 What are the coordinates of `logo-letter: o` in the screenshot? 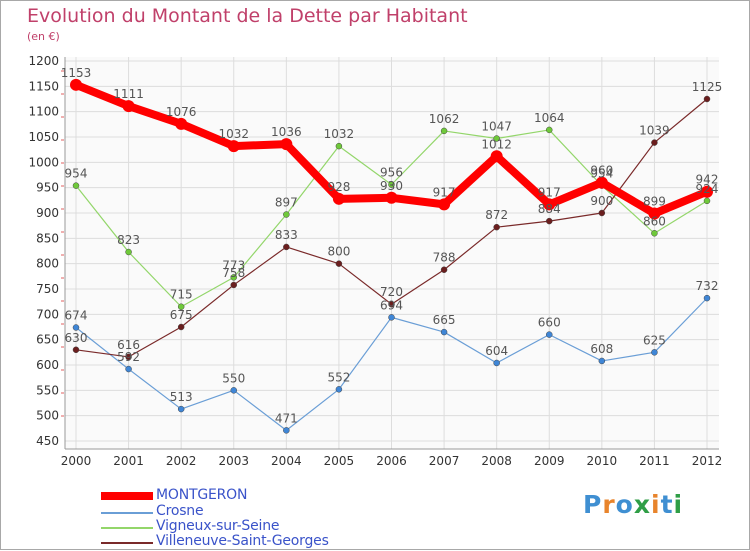 It's located at (624, 504).